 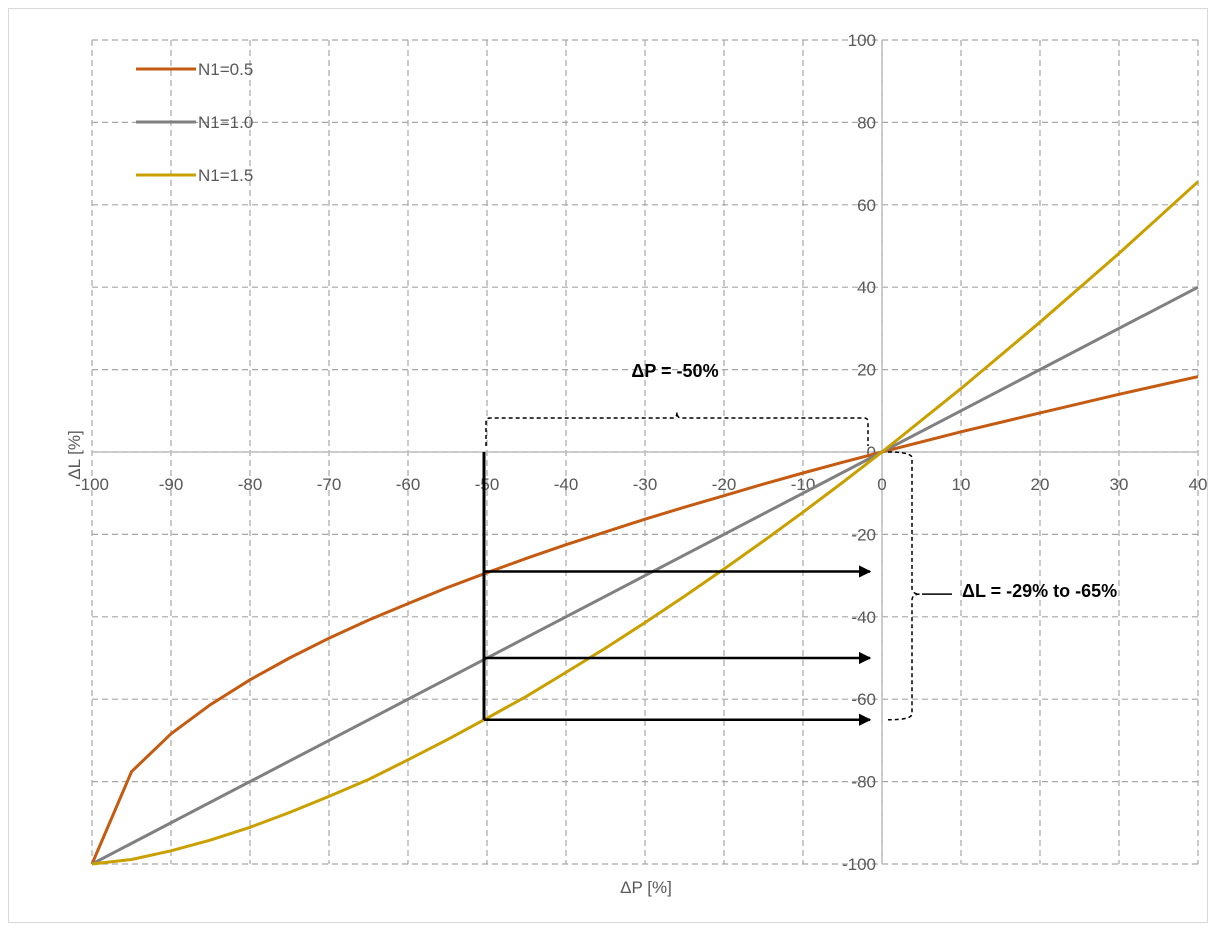 I want to click on x-axis-title: ΔP [%], so click(x=646, y=887).